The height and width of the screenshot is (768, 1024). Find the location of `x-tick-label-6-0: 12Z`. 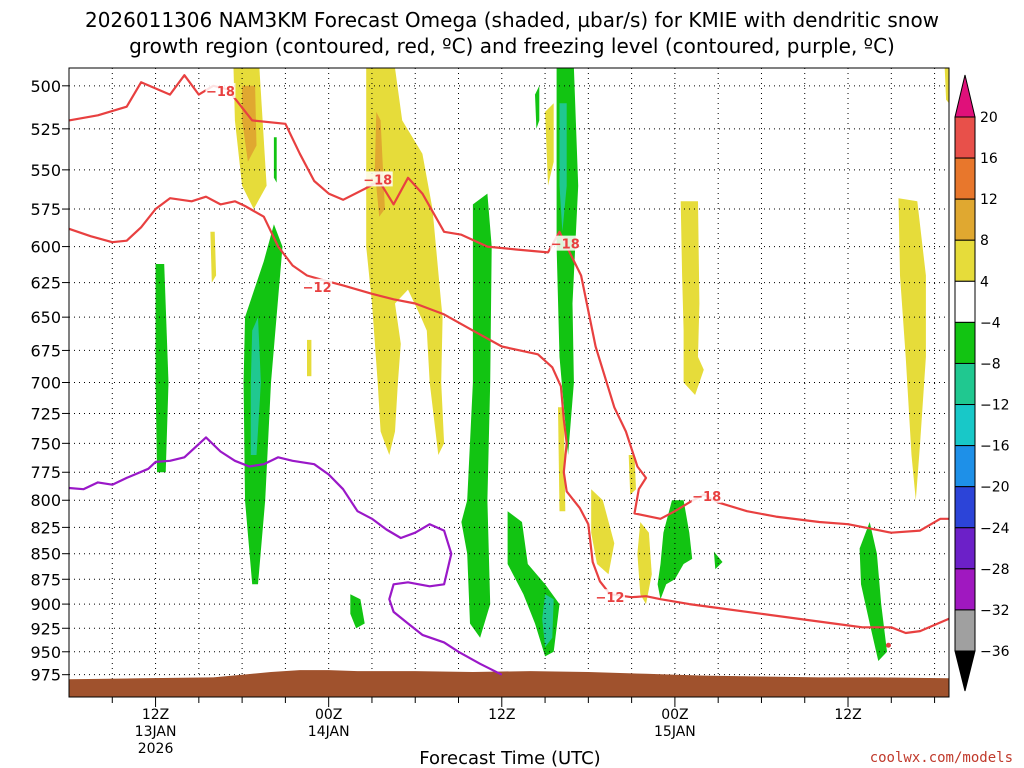

x-tick-label-6-0: 12Z is located at coordinates (155, 715).